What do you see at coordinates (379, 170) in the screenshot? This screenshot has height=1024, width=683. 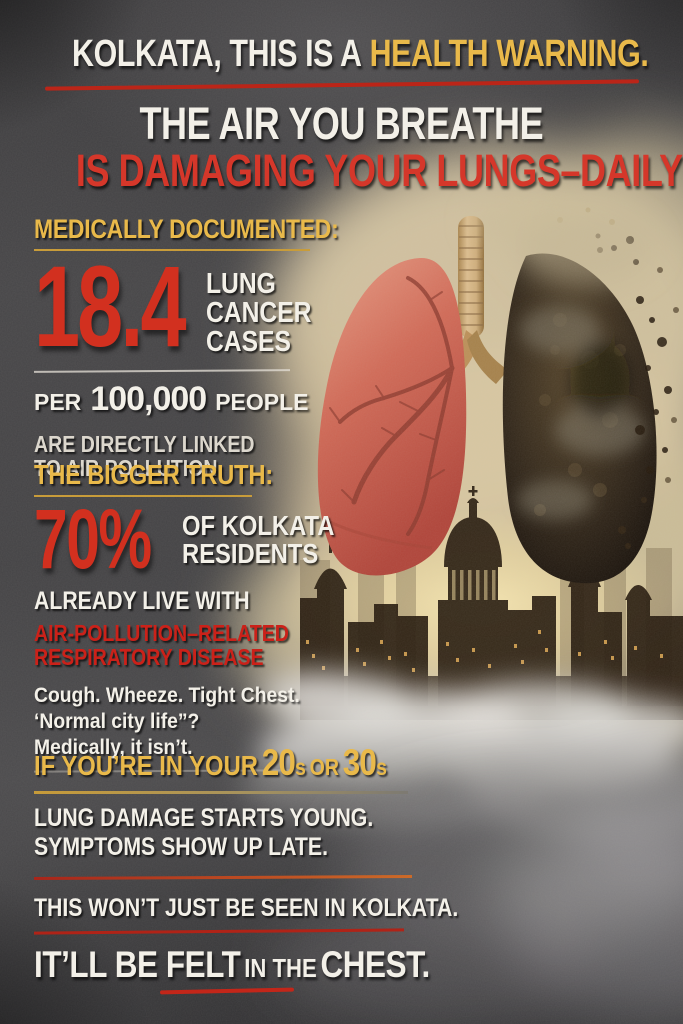 I see `subhead-line2: IS DAMAGING YOUR LUNGS–DAILY` at bounding box center [379, 170].